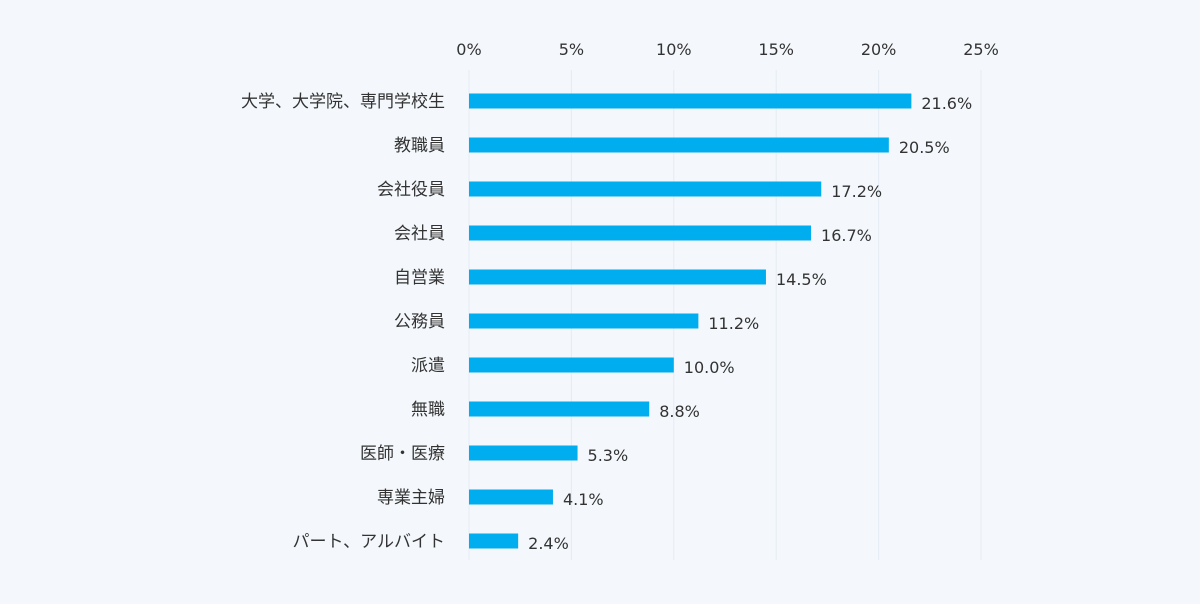 The image size is (1200, 604). What do you see at coordinates (428, 410) in the screenshot?
I see `category-label: 無職` at bounding box center [428, 410].